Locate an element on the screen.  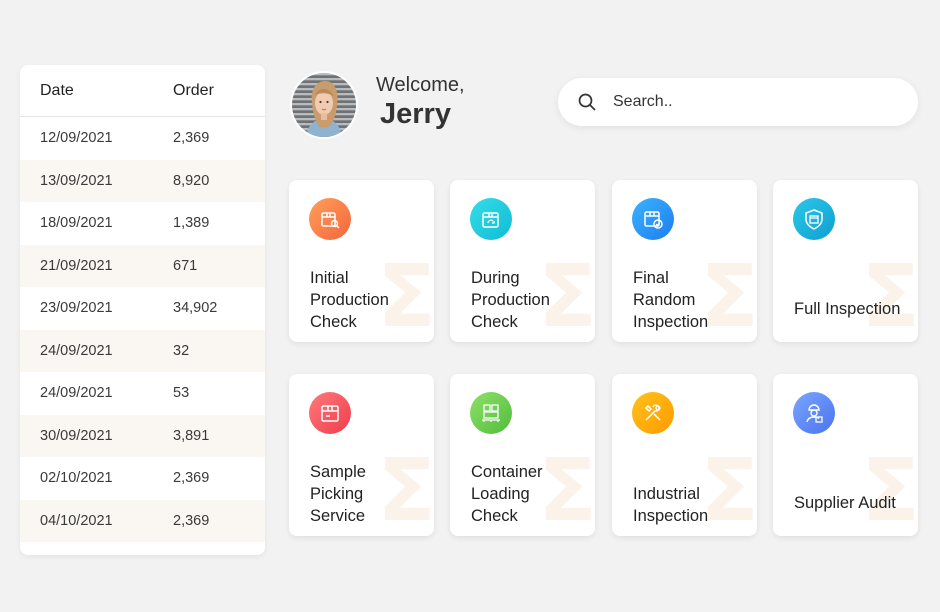
order-cell: 3,891 is located at coordinates (191, 435).